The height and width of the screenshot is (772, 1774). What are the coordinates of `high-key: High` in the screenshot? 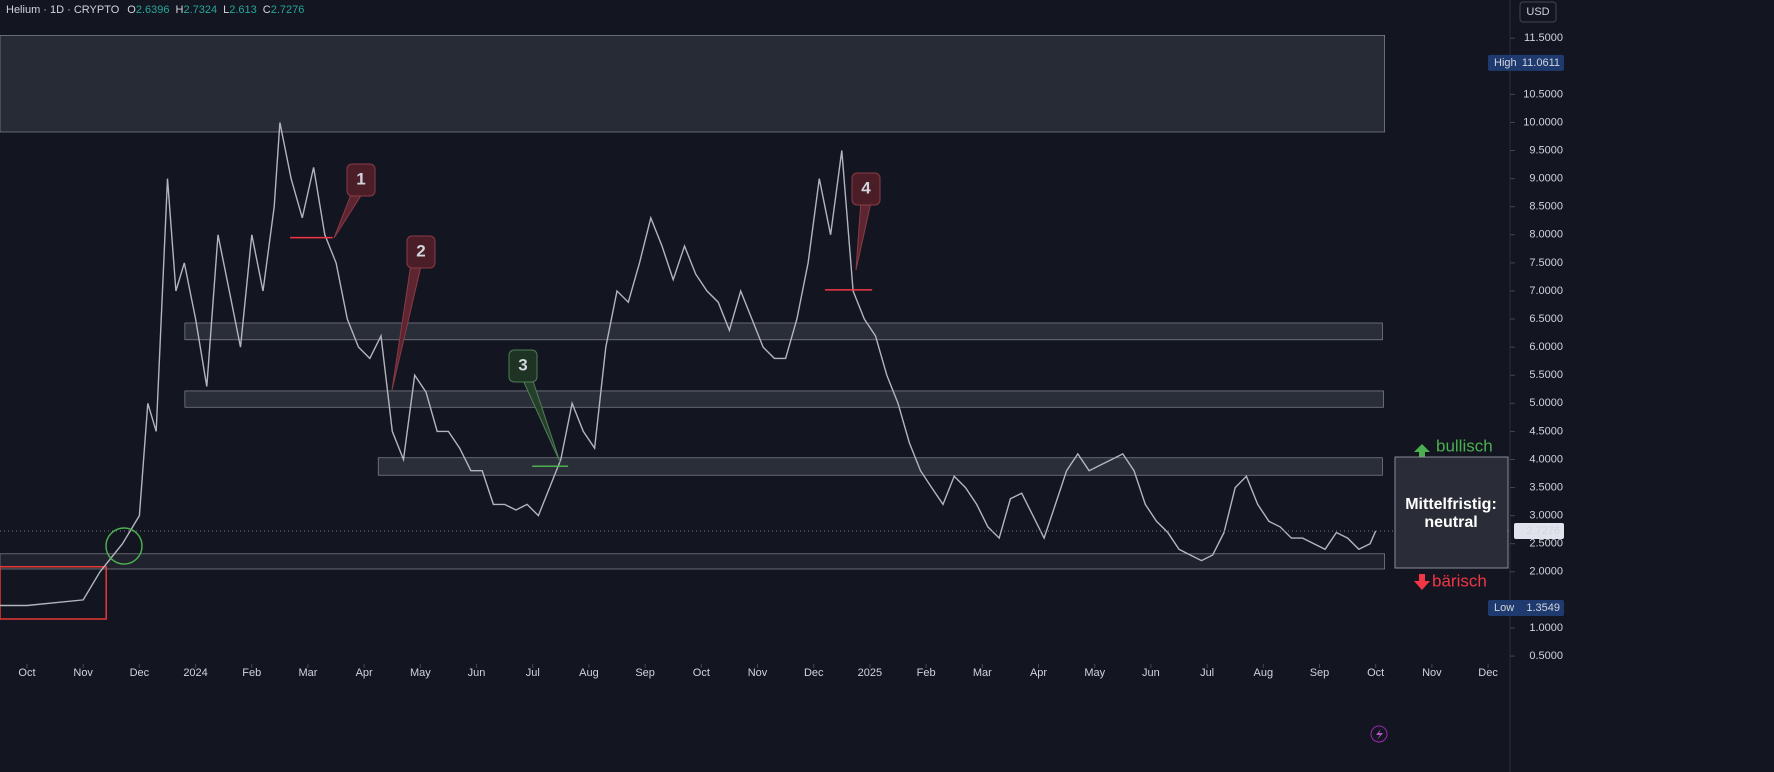 It's located at (1505, 63).